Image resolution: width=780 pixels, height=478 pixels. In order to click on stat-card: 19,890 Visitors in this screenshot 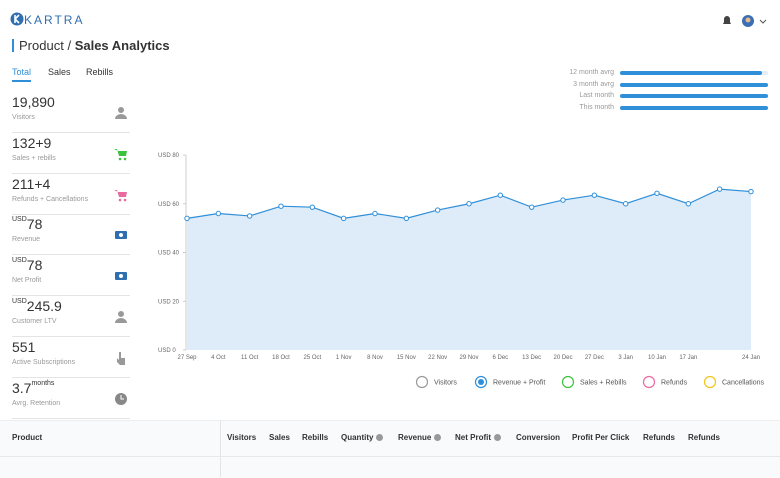, I will do `click(71, 113)`.